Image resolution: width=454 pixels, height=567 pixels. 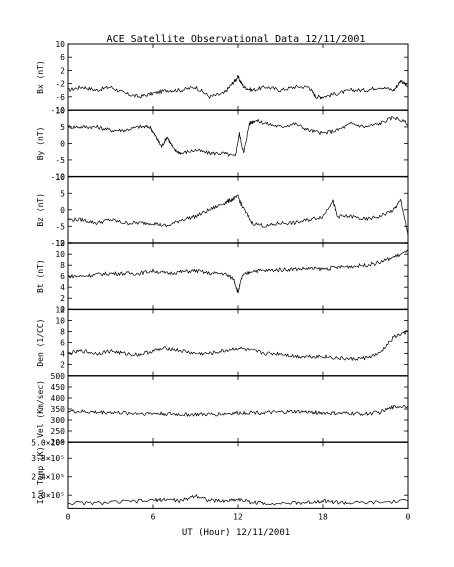 What do you see at coordinates (40, 77) in the screenshot?
I see `panel-y-label: Bx (nT)` at bounding box center [40, 77].